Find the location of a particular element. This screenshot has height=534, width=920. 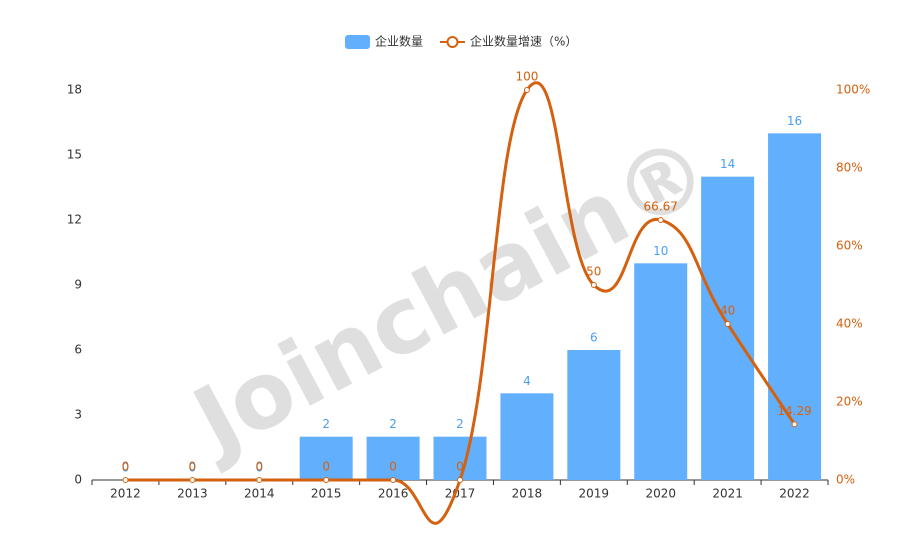

x-tick-label: 2022 is located at coordinates (794, 494).